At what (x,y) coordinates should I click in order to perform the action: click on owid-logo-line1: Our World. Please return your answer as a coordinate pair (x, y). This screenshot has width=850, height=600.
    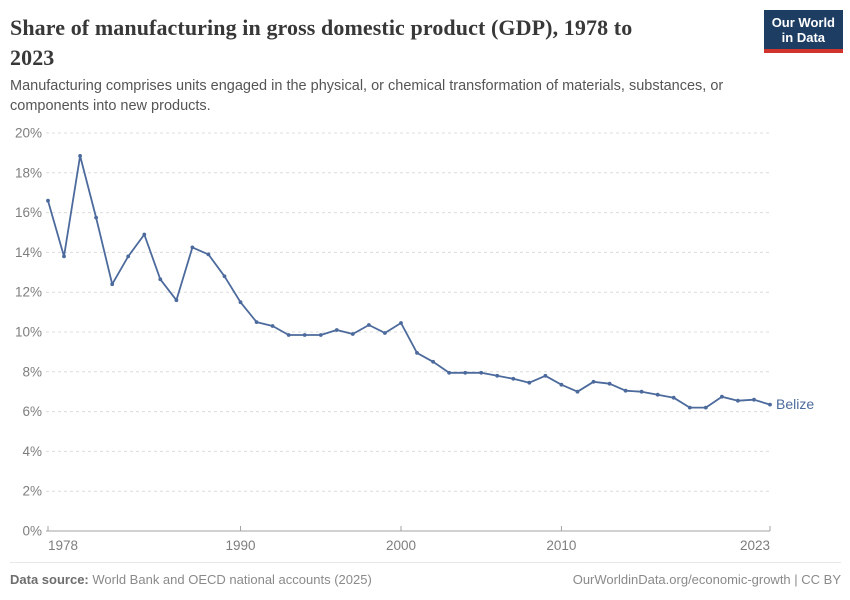
    Looking at the image, I should click on (803, 22).